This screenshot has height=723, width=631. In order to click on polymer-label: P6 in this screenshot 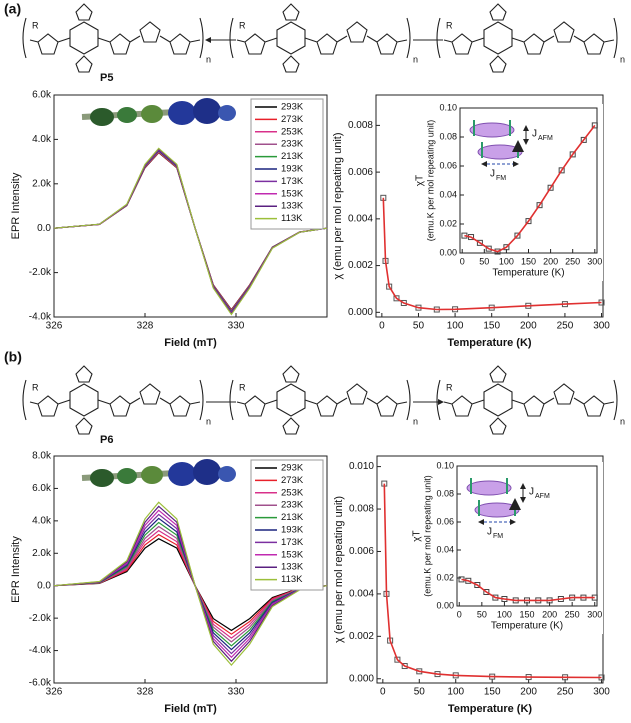, I will do `click(106, 440)`.